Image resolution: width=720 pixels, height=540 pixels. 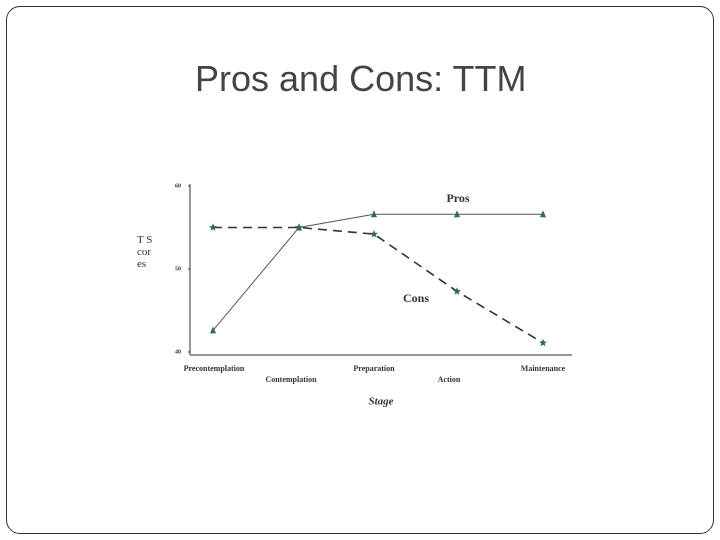 What do you see at coordinates (361, 78) in the screenshot?
I see `slide-title: Pros and Cons: TTM` at bounding box center [361, 78].